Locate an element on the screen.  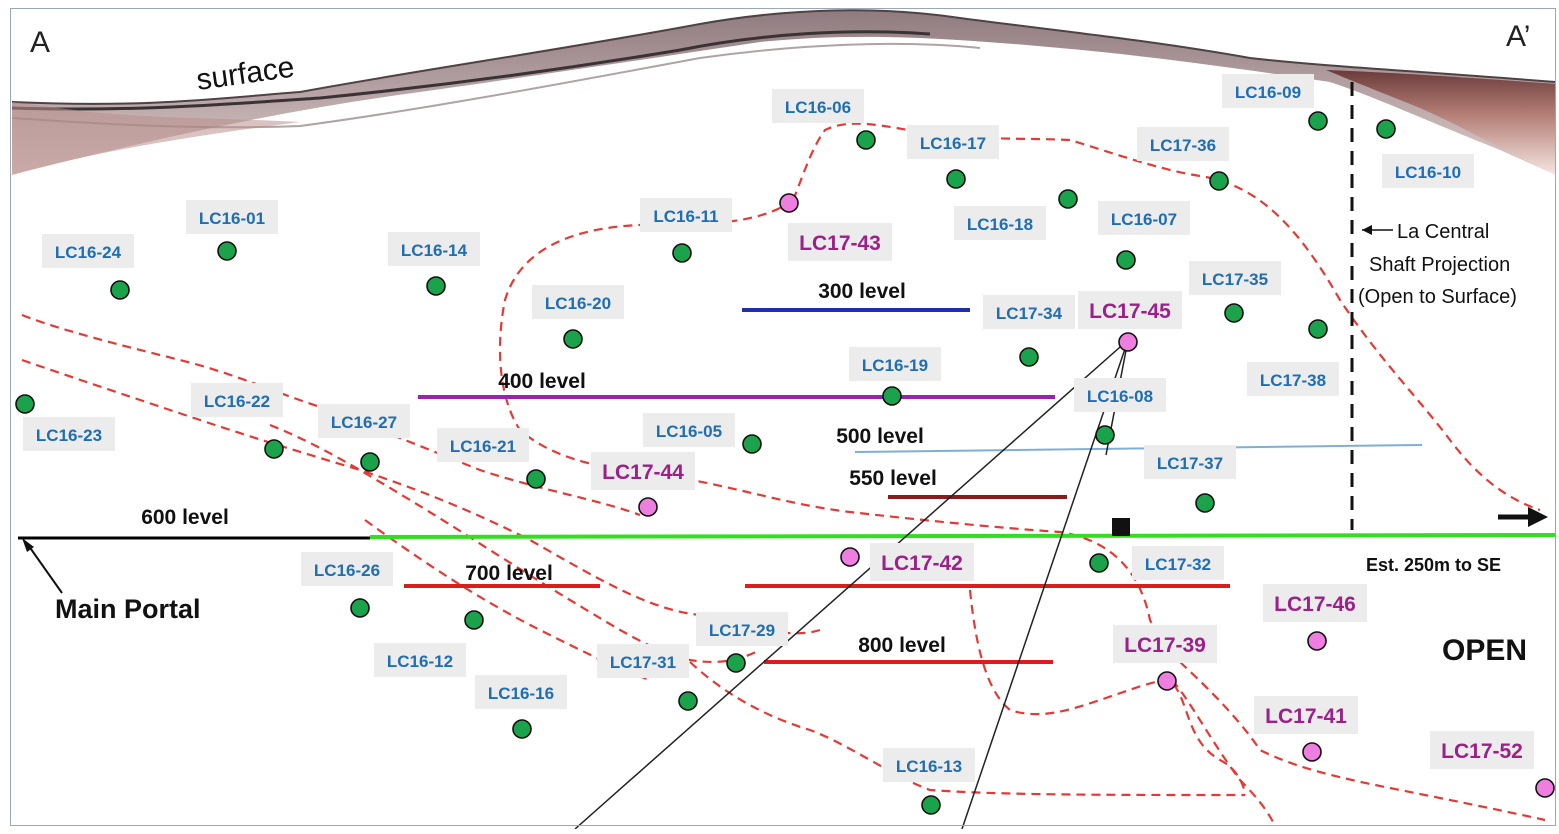
hole-label-lc17-42: LC17-42 is located at coordinates (922, 563).